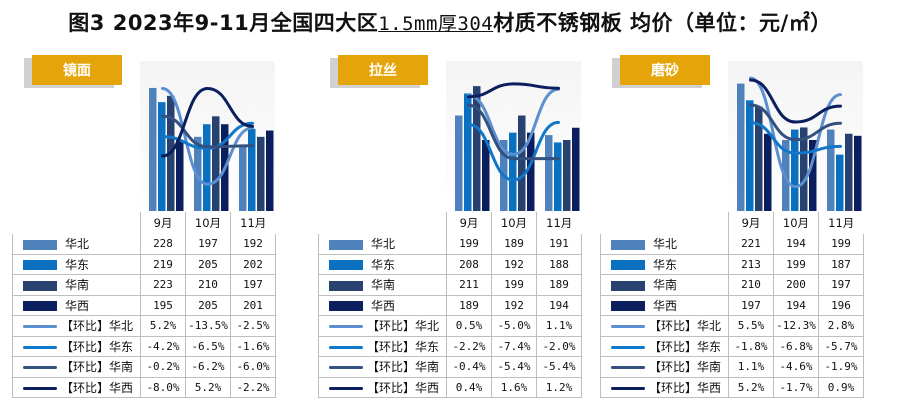 This screenshot has width=900, height=407. What do you see at coordinates (732, 264) in the screenshot?
I see `table-row: 华东 213 199 187` at bounding box center [732, 264].